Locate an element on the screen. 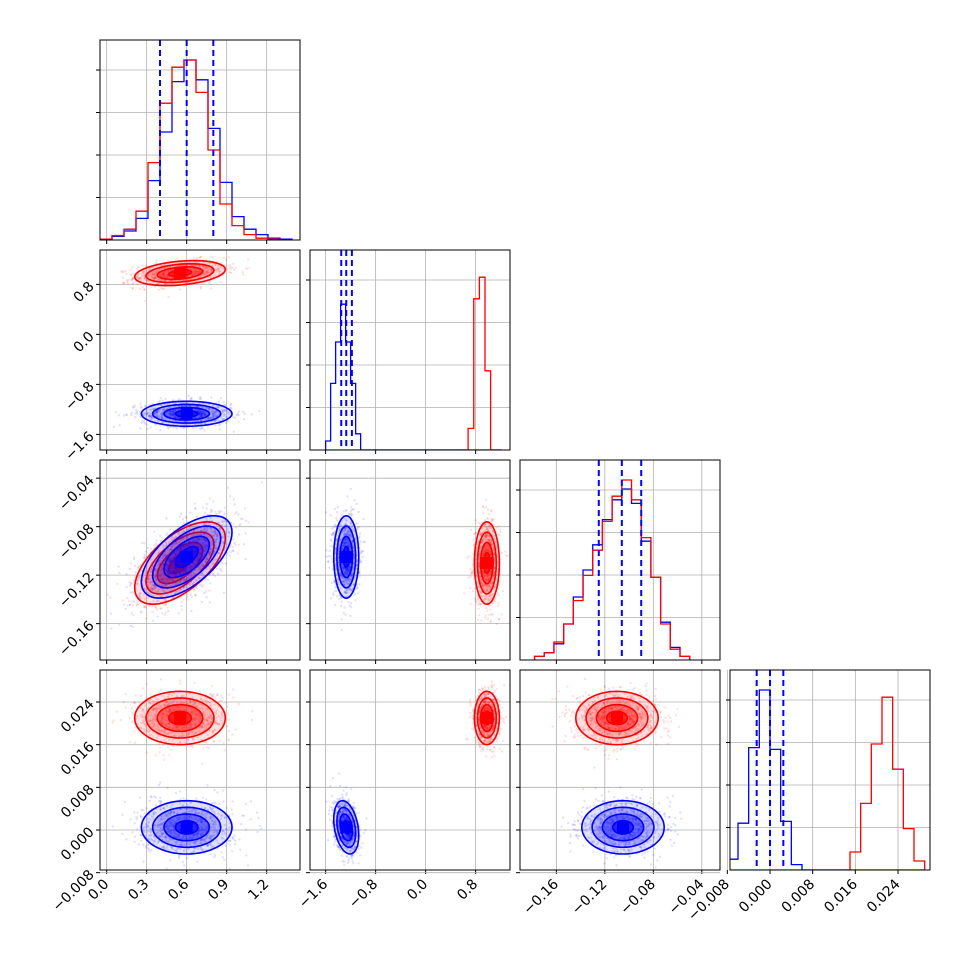 The width and height of the screenshot is (970, 970). density-peak-red is located at coordinates (180, 273).